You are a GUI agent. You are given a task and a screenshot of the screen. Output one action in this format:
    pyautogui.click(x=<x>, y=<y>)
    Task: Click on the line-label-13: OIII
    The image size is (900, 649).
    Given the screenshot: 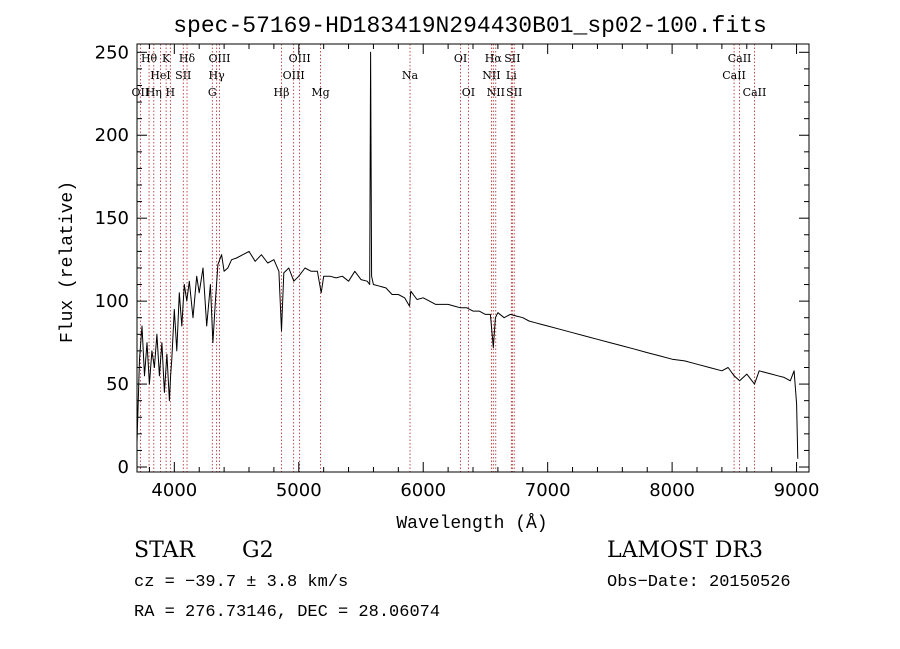 What is the action you would take?
    pyautogui.click(x=300, y=58)
    